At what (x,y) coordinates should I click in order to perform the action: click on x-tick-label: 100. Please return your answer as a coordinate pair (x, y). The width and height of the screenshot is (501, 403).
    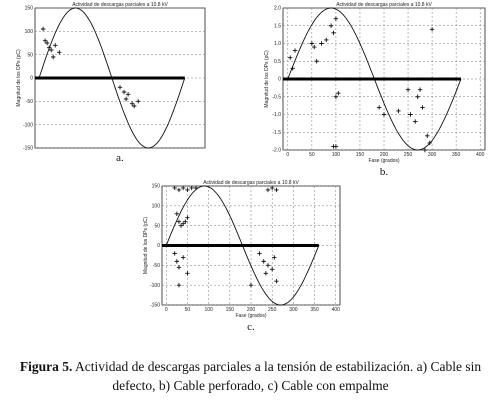
    Looking at the image, I should click on (336, 155).